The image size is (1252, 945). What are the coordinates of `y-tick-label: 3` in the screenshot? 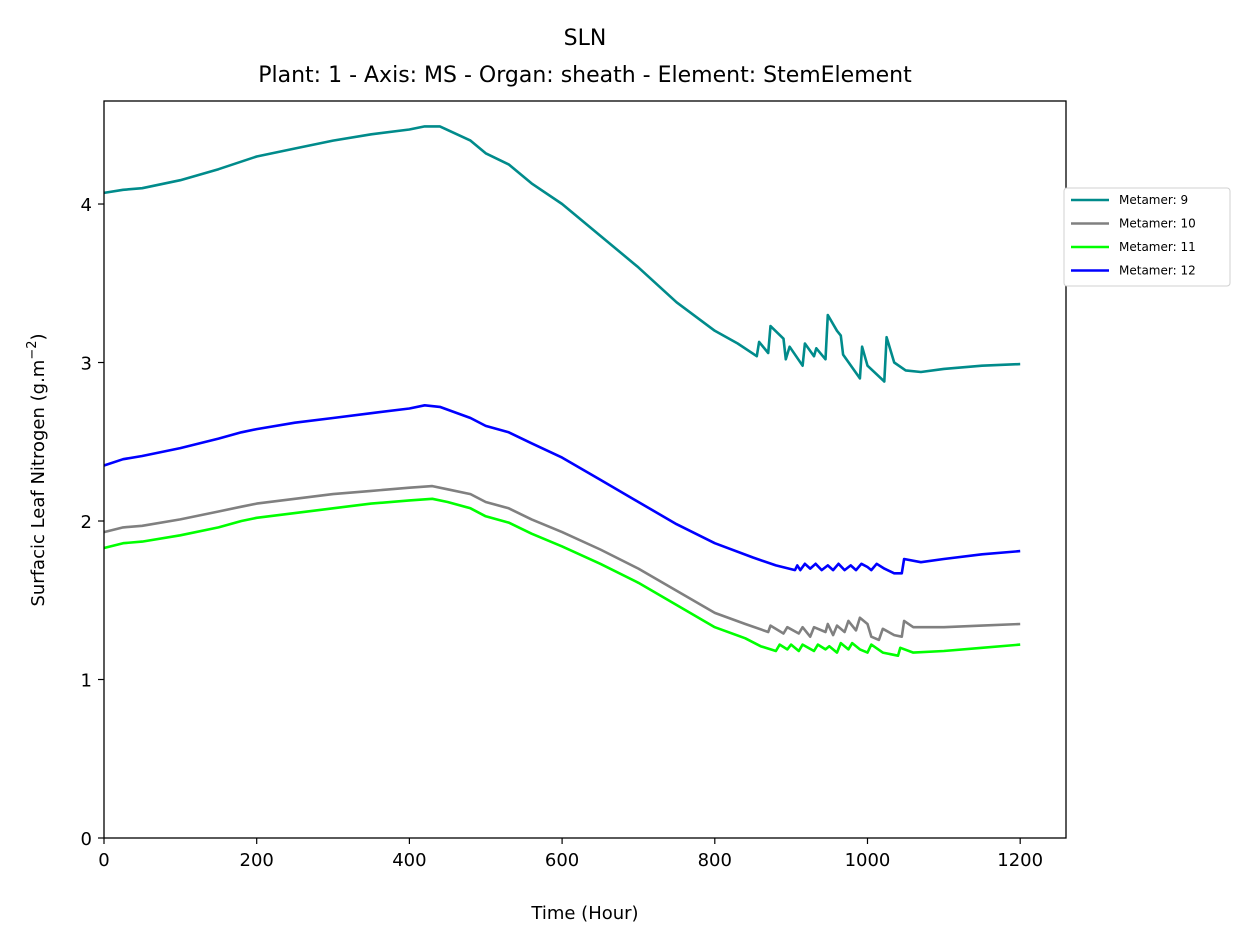 It's located at (86, 364).